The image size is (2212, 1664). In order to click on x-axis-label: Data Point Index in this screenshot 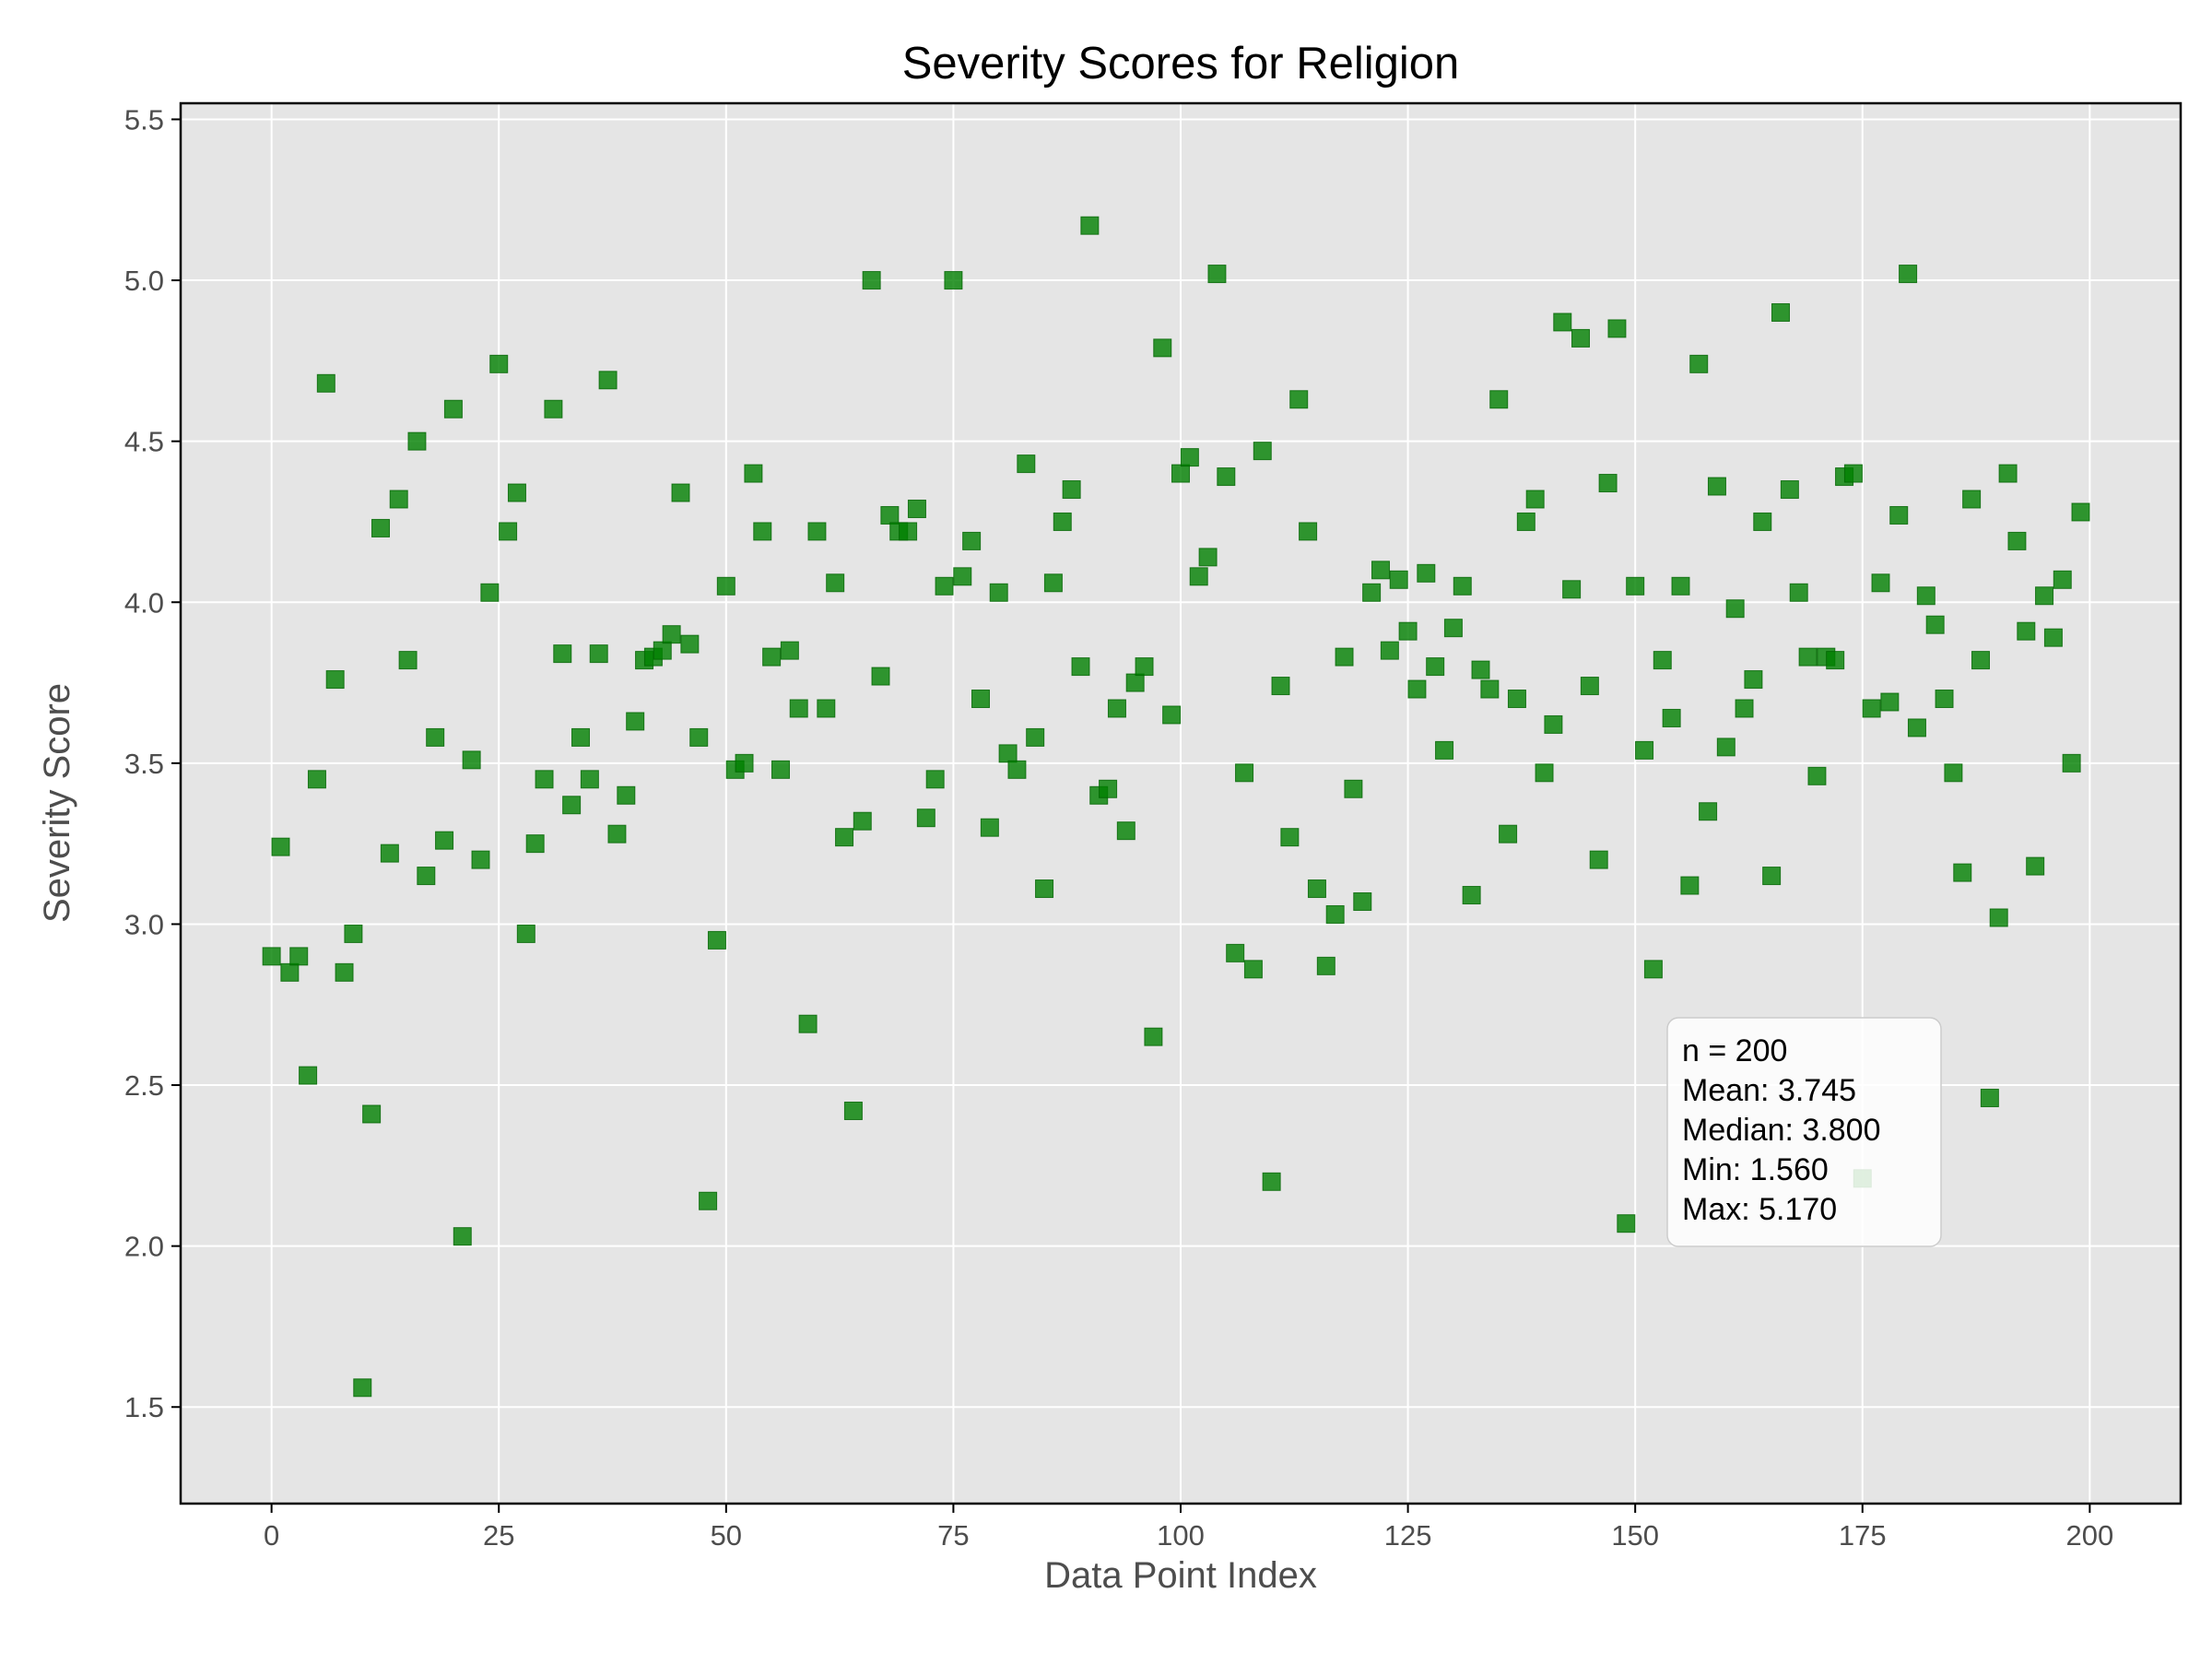, I will do `click(1180, 1575)`.